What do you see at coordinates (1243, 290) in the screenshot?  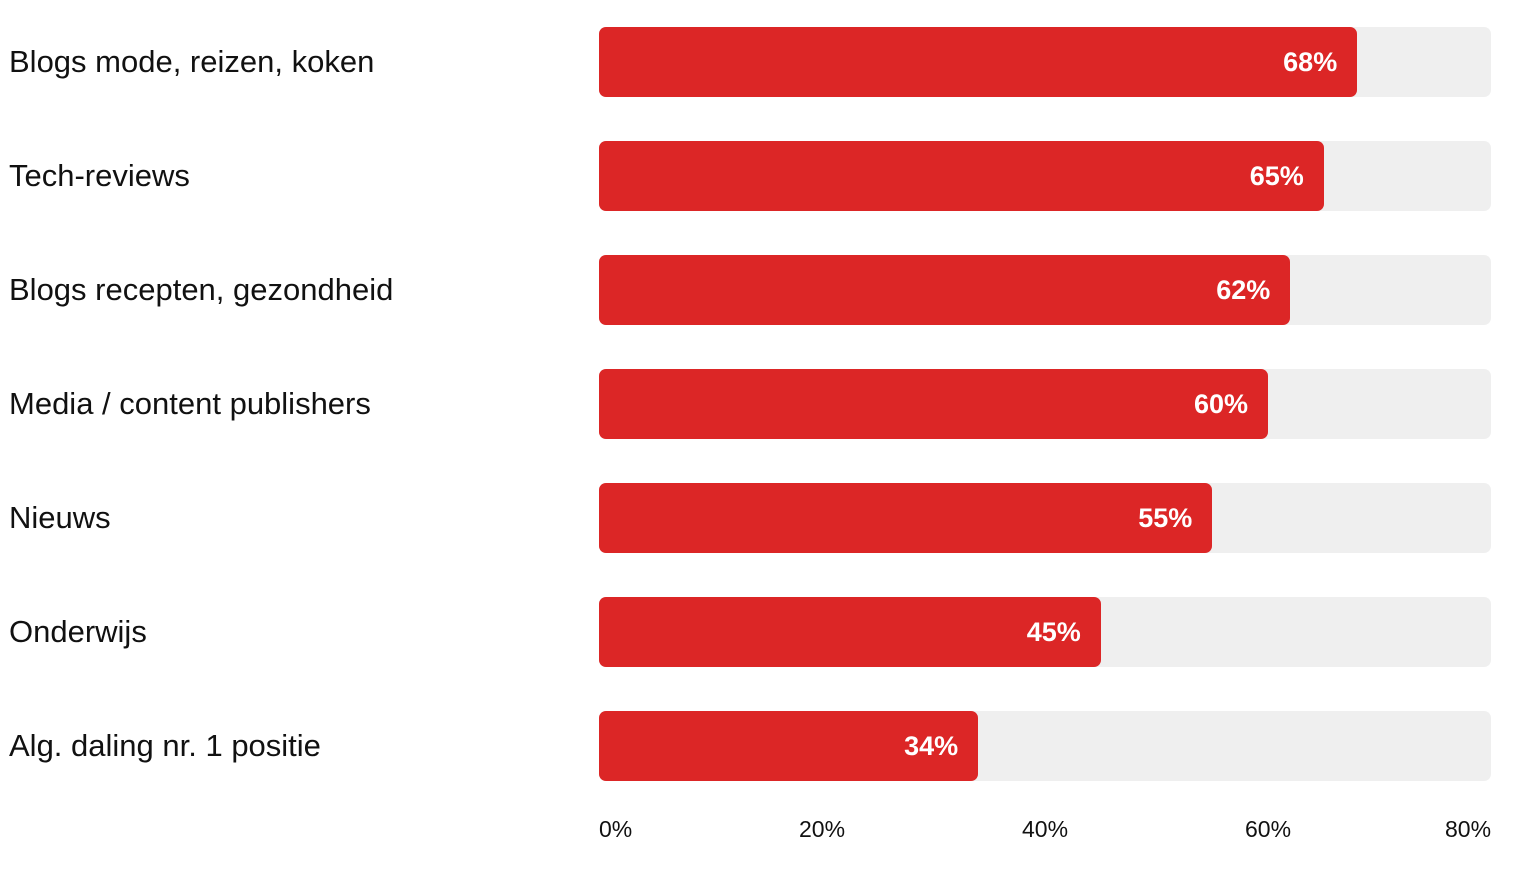 I see `value-label: 62%` at bounding box center [1243, 290].